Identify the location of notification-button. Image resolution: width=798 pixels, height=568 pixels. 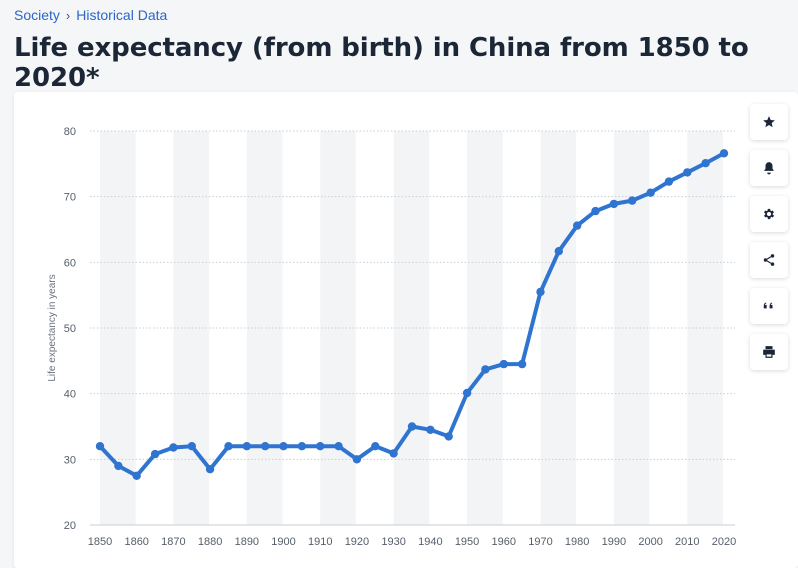
(769, 168).